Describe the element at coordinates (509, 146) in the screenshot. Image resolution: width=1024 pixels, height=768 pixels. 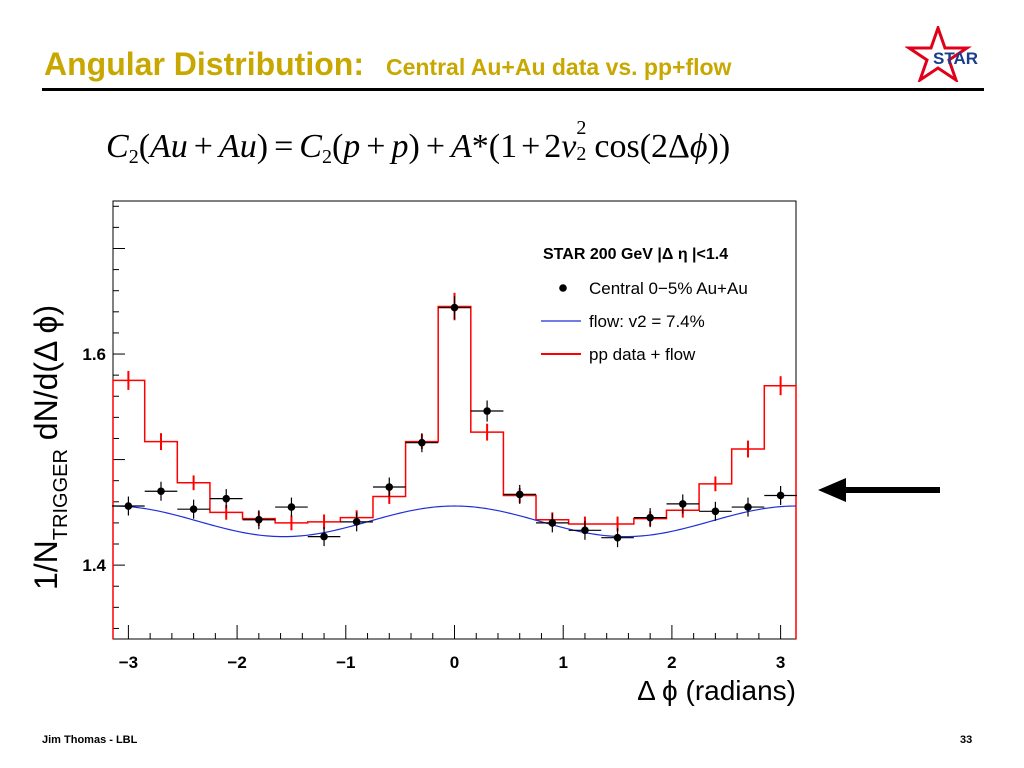
I see `formula-one: 1` at that location.